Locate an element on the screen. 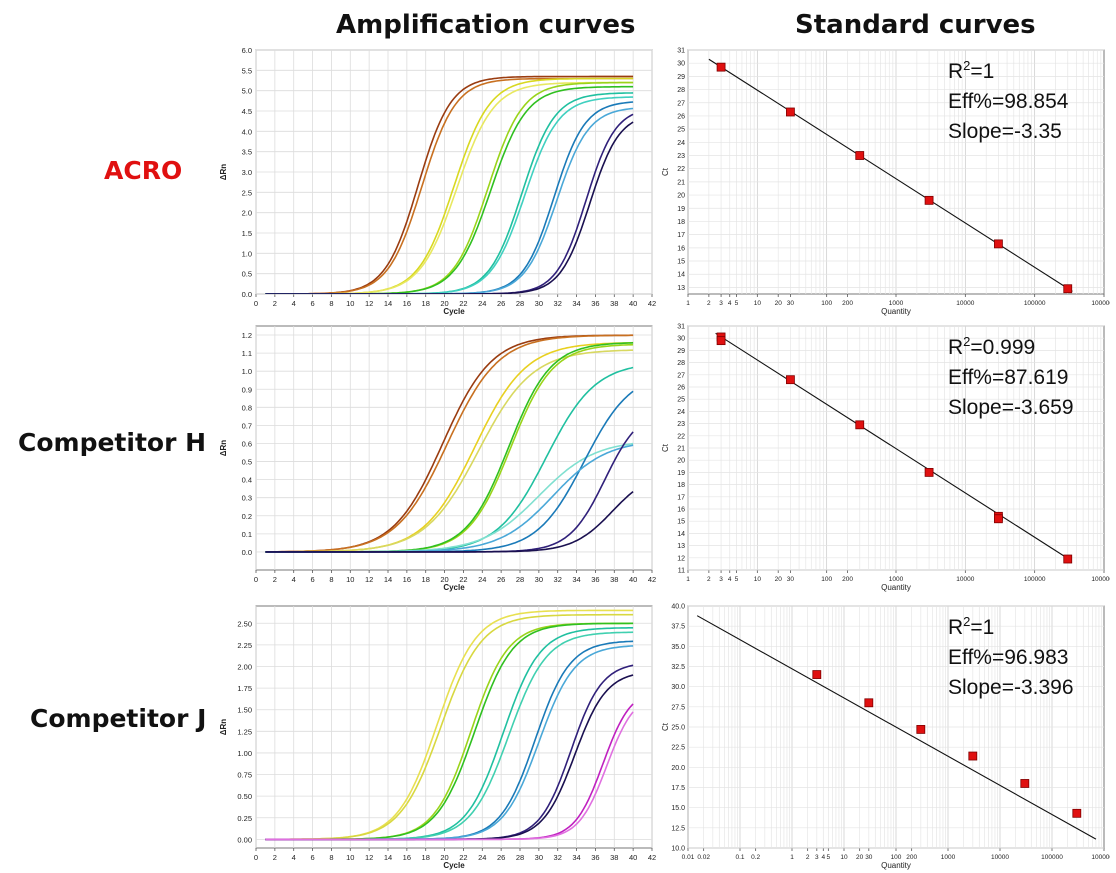  r-squared-symbol: R is located at coordinates (955, 347).